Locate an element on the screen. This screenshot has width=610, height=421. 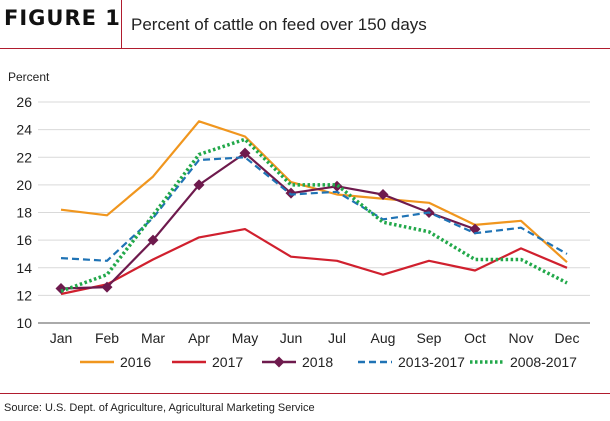
x-tick-label: Feb is located at coordinates (107, 338).